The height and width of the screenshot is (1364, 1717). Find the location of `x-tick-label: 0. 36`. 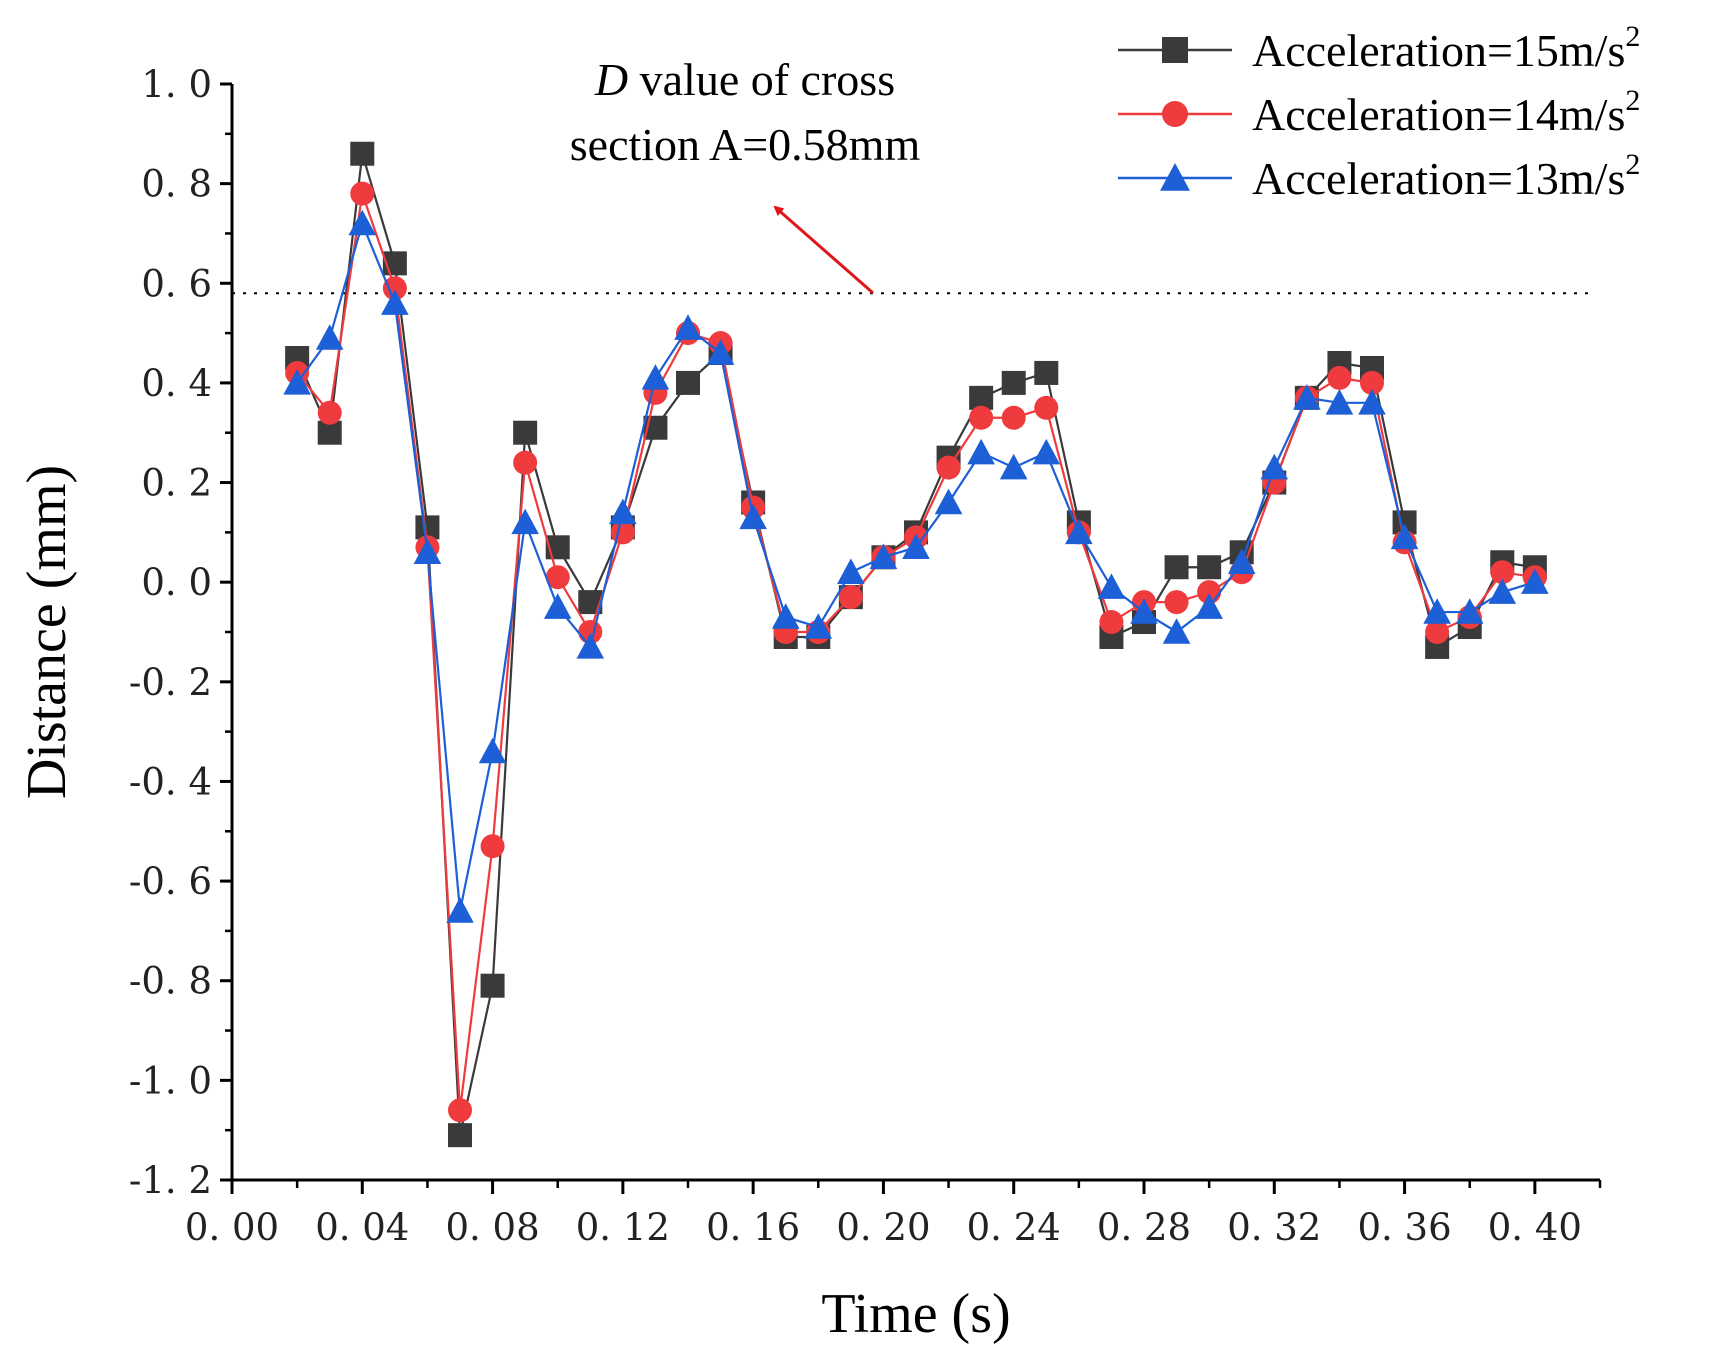

x-tick-label: 0. 36 is located at coordinates (1404, 1227).